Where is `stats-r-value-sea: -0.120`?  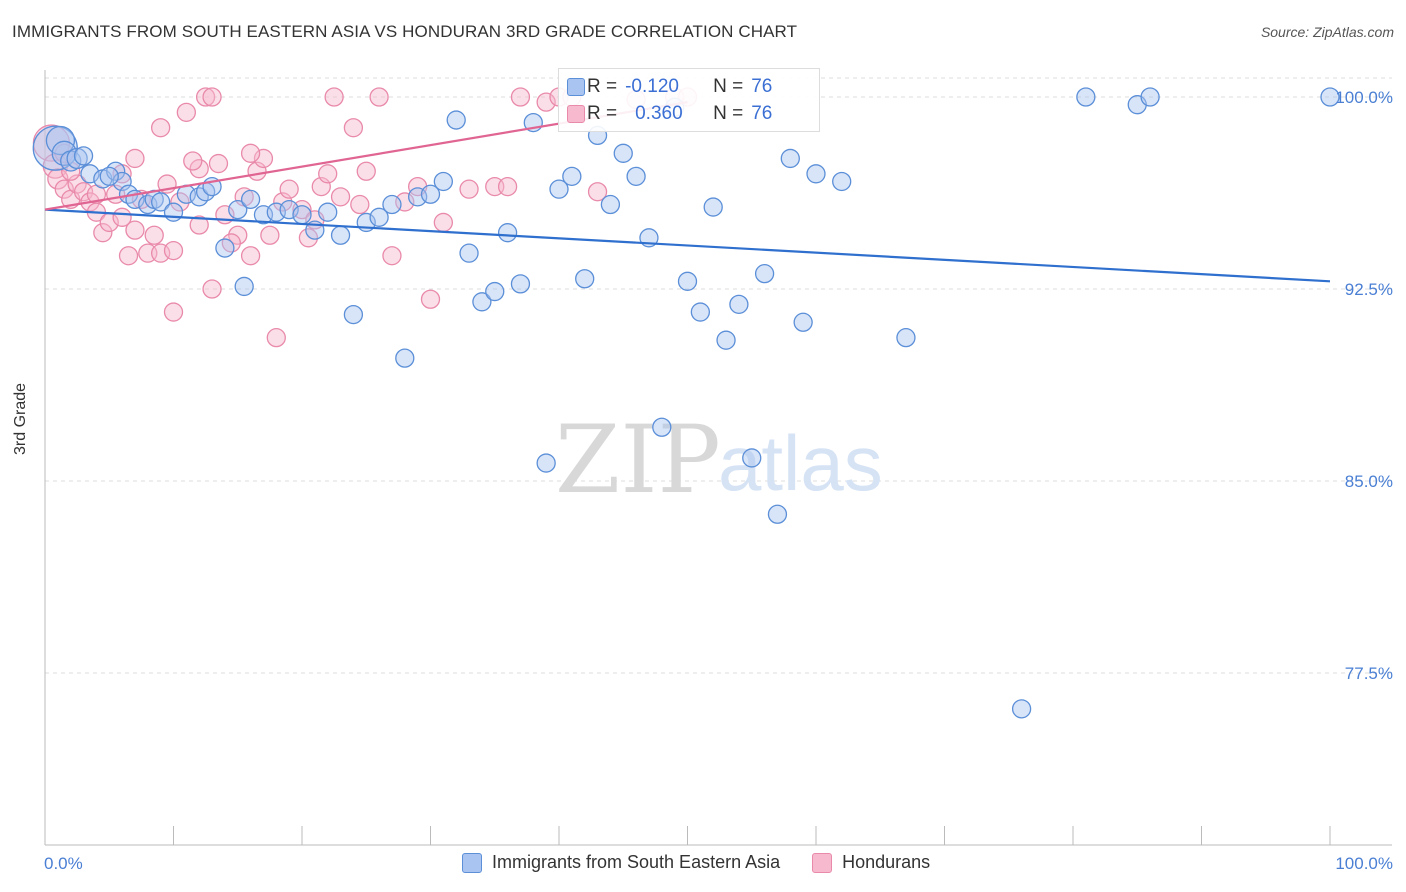 stats-r-value-sea: -0.120 is located at coordinates (652, 86).